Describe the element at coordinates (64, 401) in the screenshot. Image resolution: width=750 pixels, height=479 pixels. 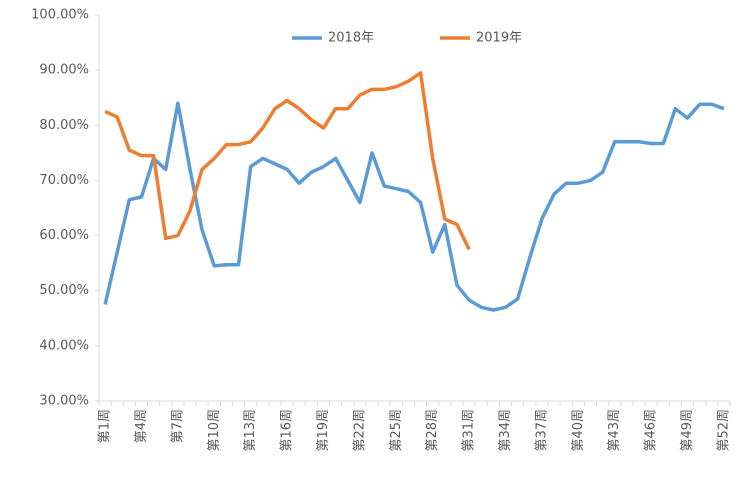
I see `y-tick-label: 30.00%` at that location.